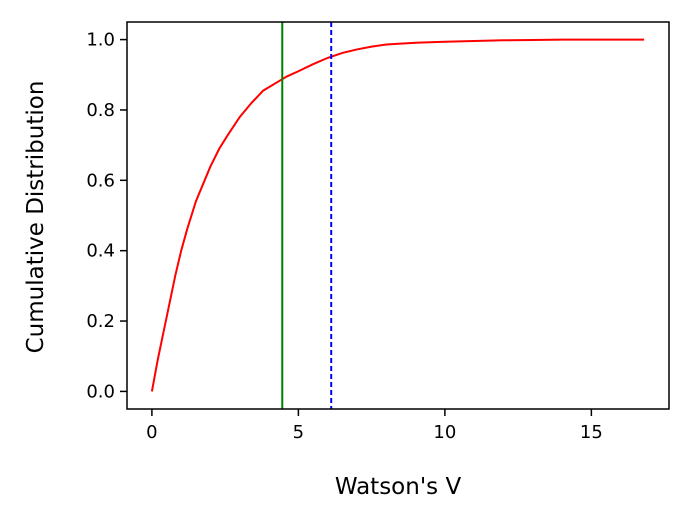  What do you see at coordinates (36, 217) in the screenshot?
I see `y-axis-label: Cumulative Distribution` at bounding box center [36, 217].